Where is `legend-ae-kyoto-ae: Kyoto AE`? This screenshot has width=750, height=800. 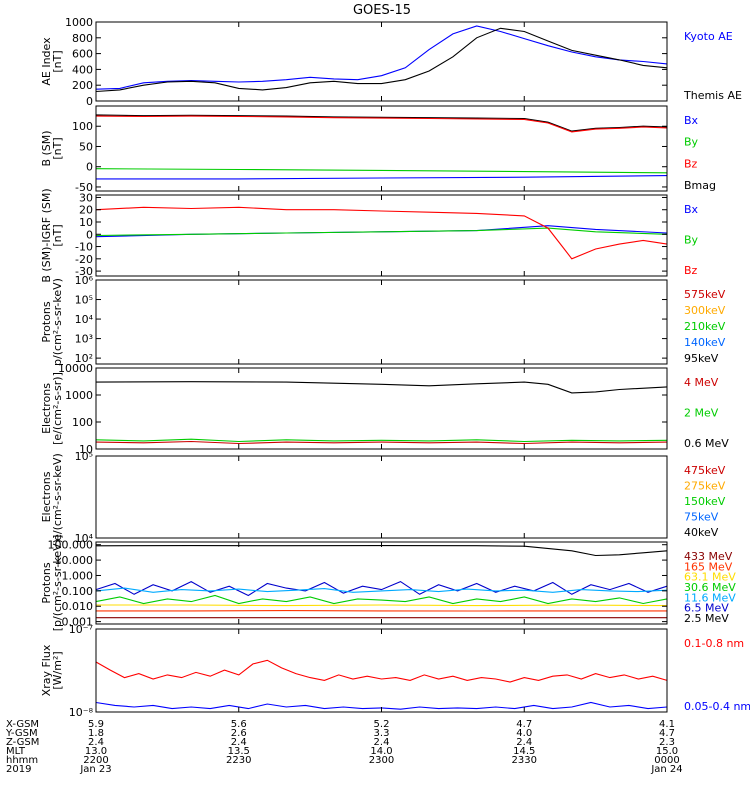
legend-ae-kyoto-ae: Kyoto AE is located at coordinates (708, 36).